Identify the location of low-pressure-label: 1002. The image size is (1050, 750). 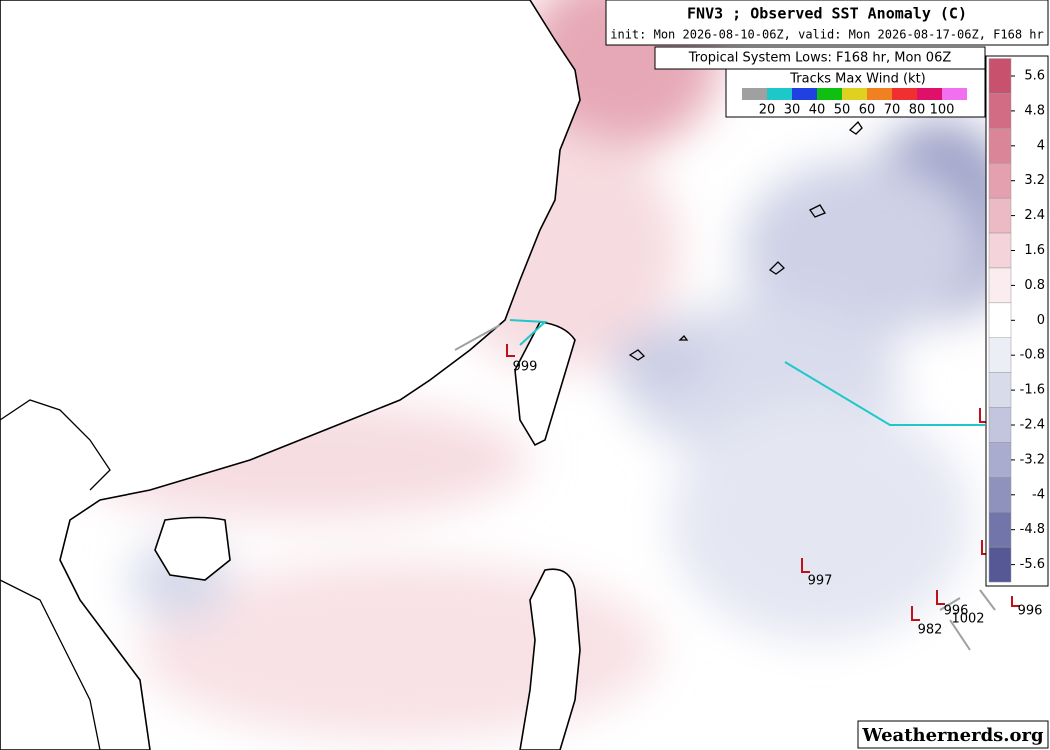
(967, 619).